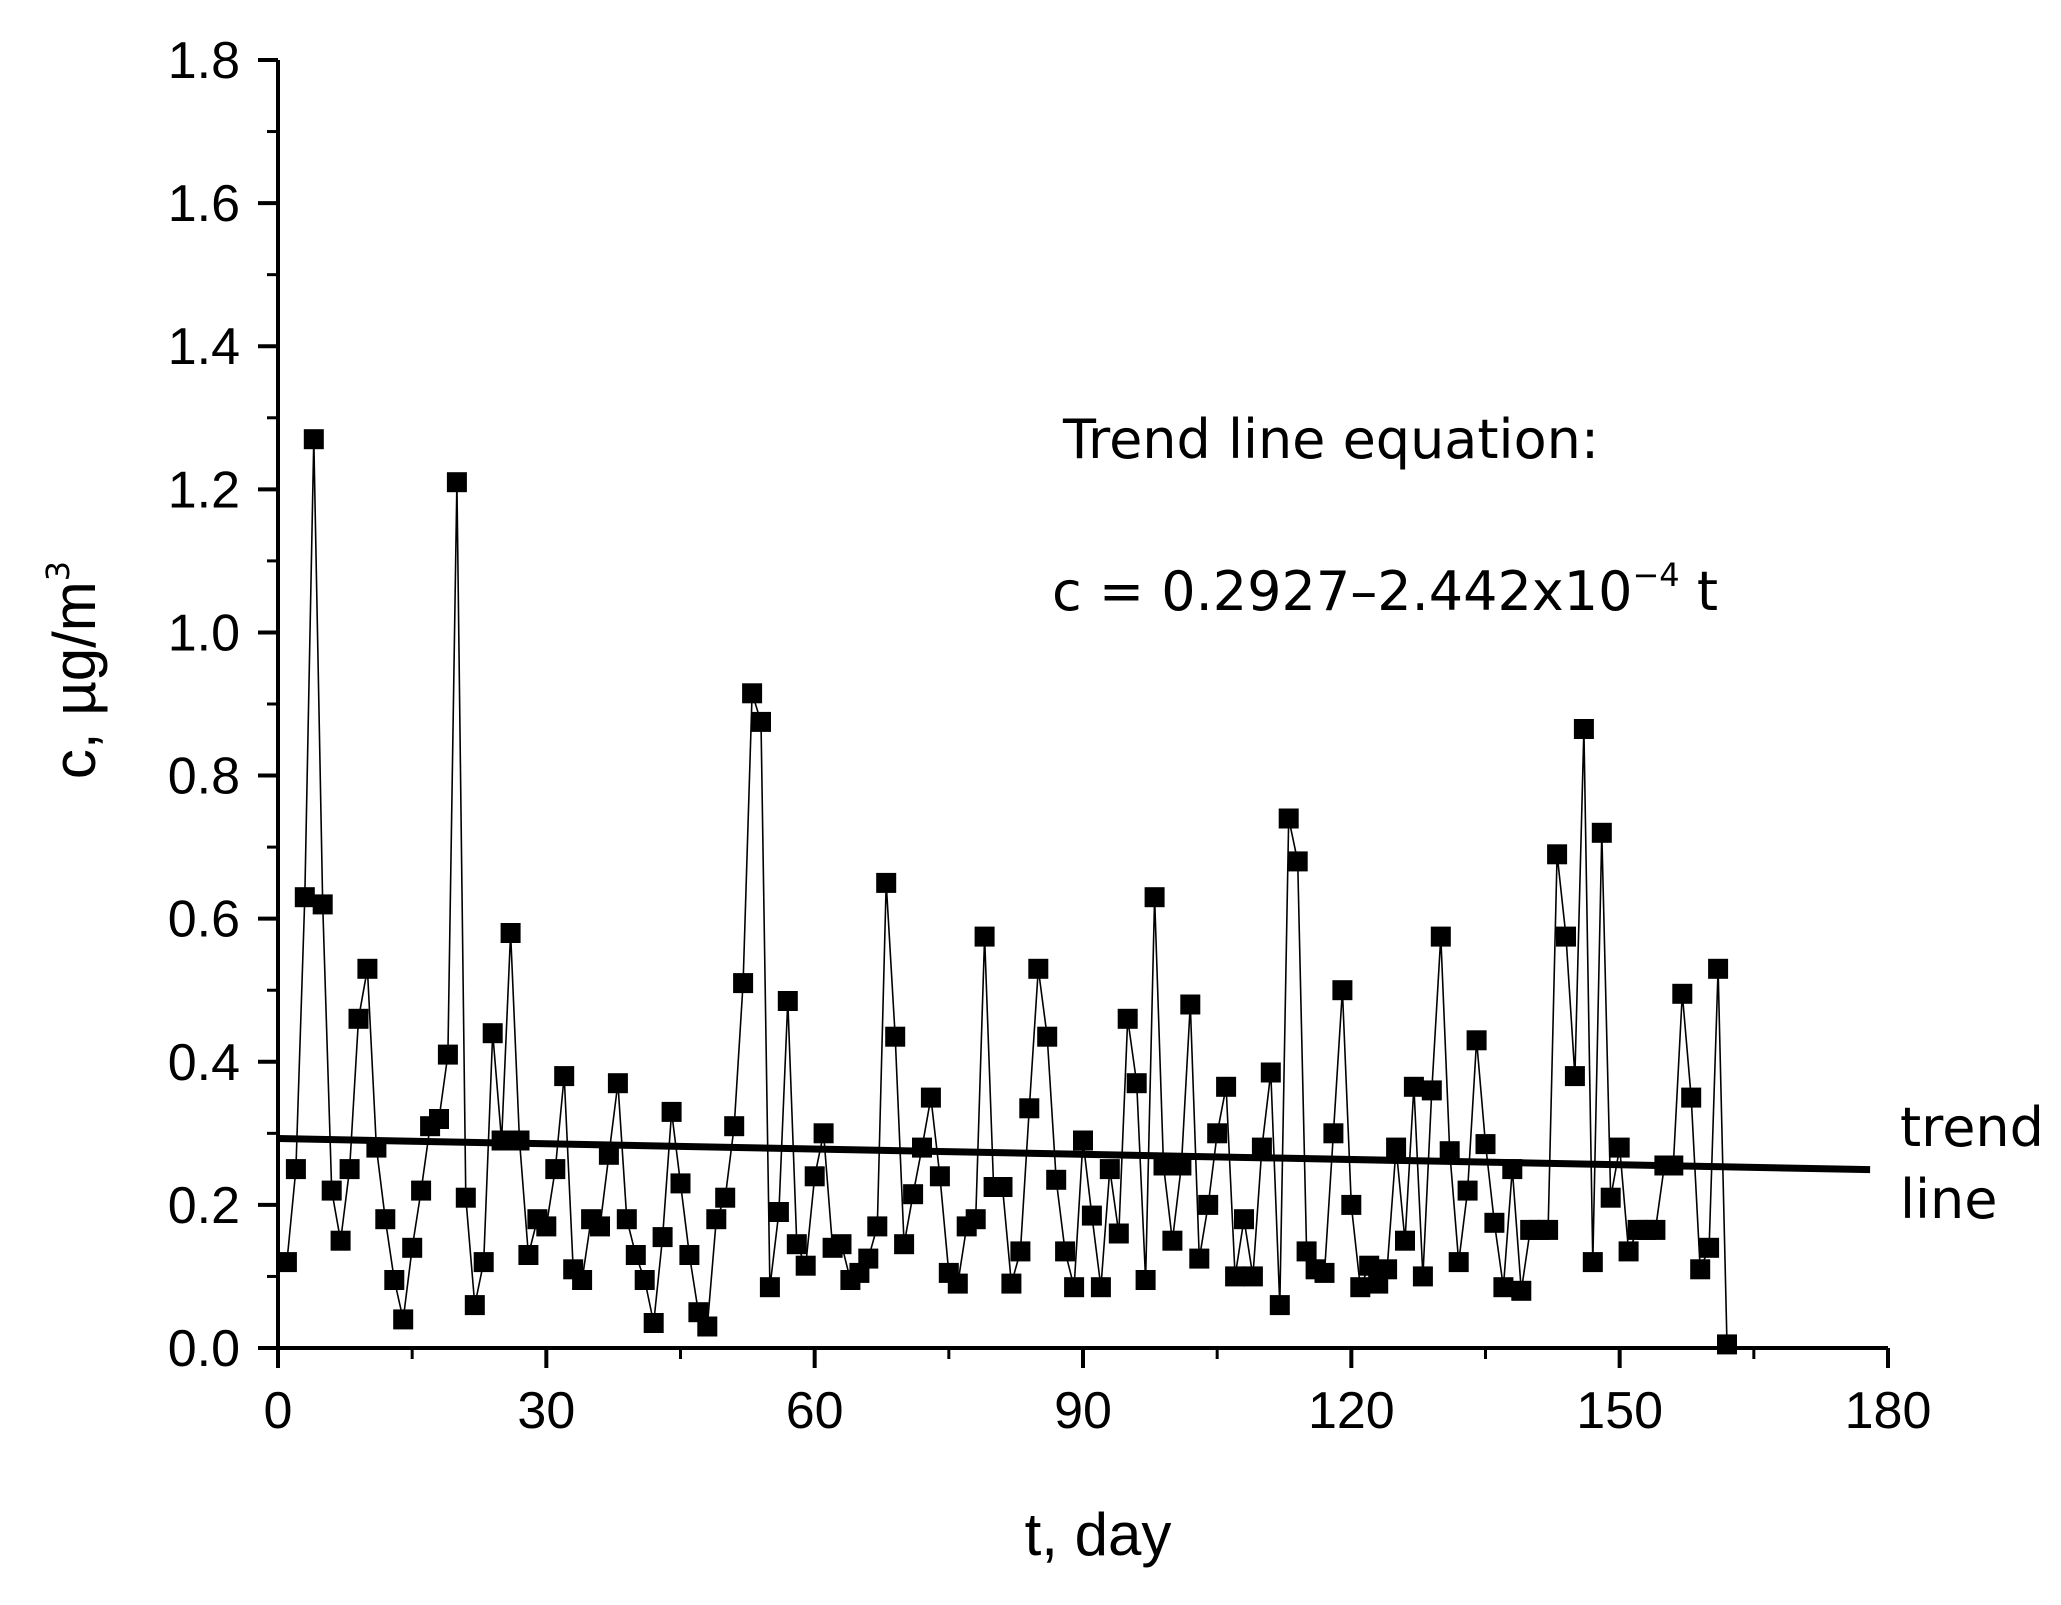 This screenshot has width=2061, height=1605. I want to click on trend-line-group, so click(1074, 1154).